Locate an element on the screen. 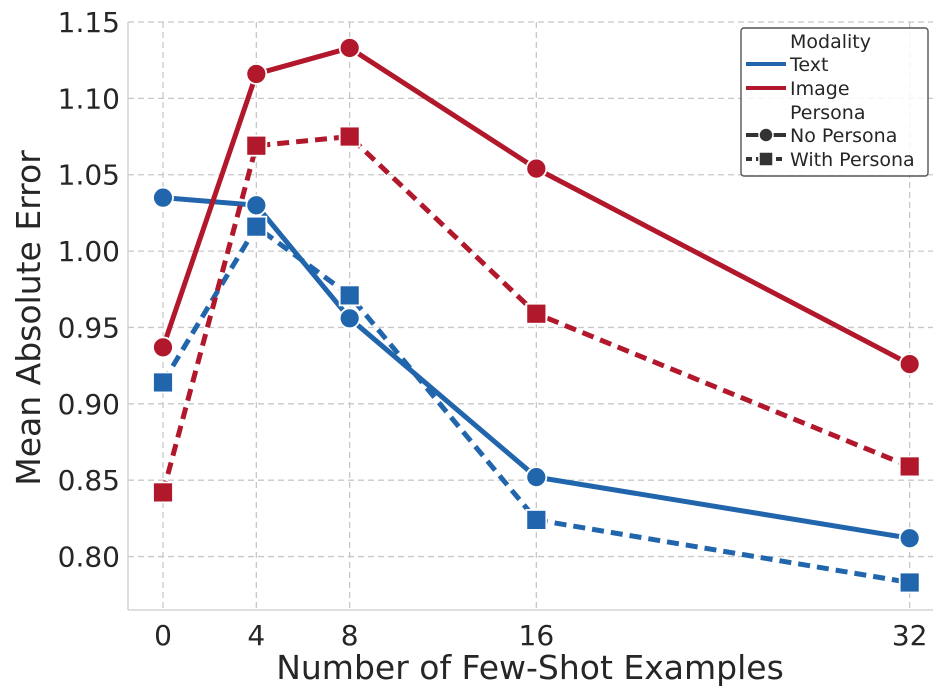 Image resolution: width=946 pixels, height=699 pixels. legend-title-modality: Modality is located at coordinates (830, 42).